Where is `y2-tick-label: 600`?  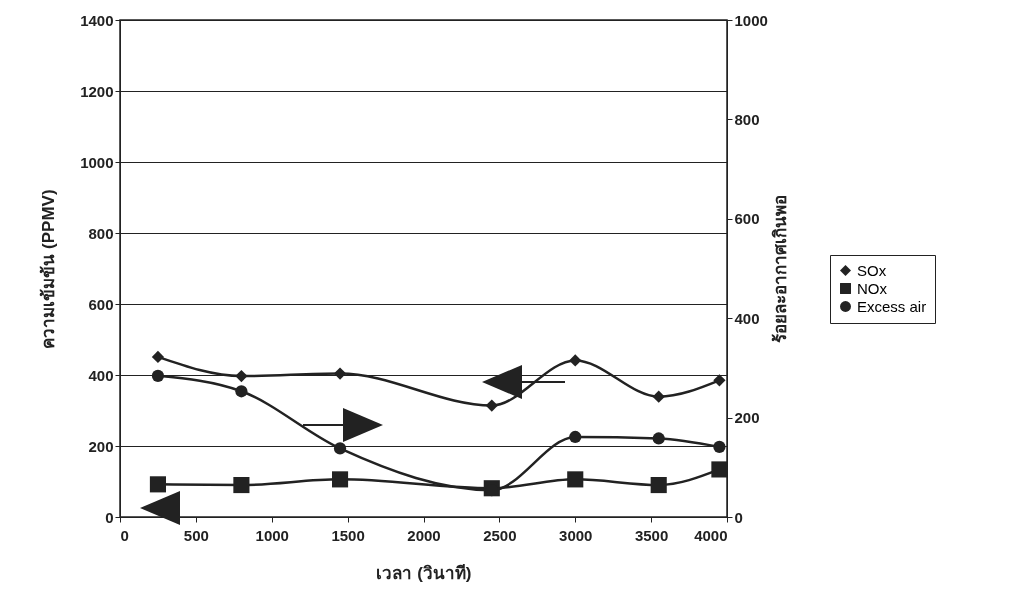 y2-tick-label: 600 is located at coordinates (747, 219).